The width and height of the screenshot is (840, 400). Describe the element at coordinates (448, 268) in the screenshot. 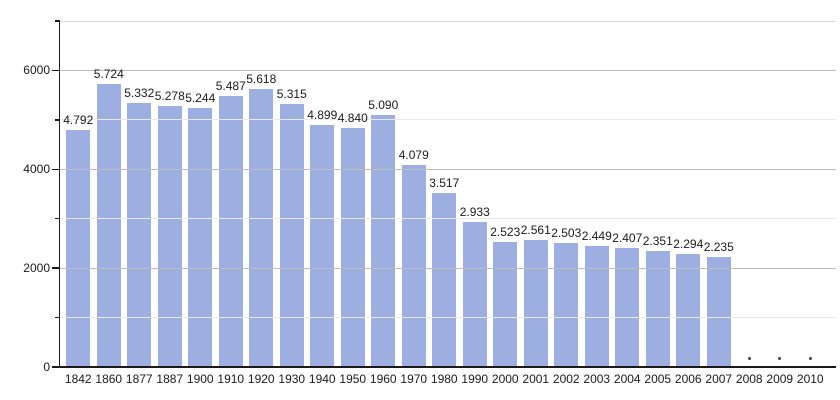

I see `gridline-major-2000` at that location.